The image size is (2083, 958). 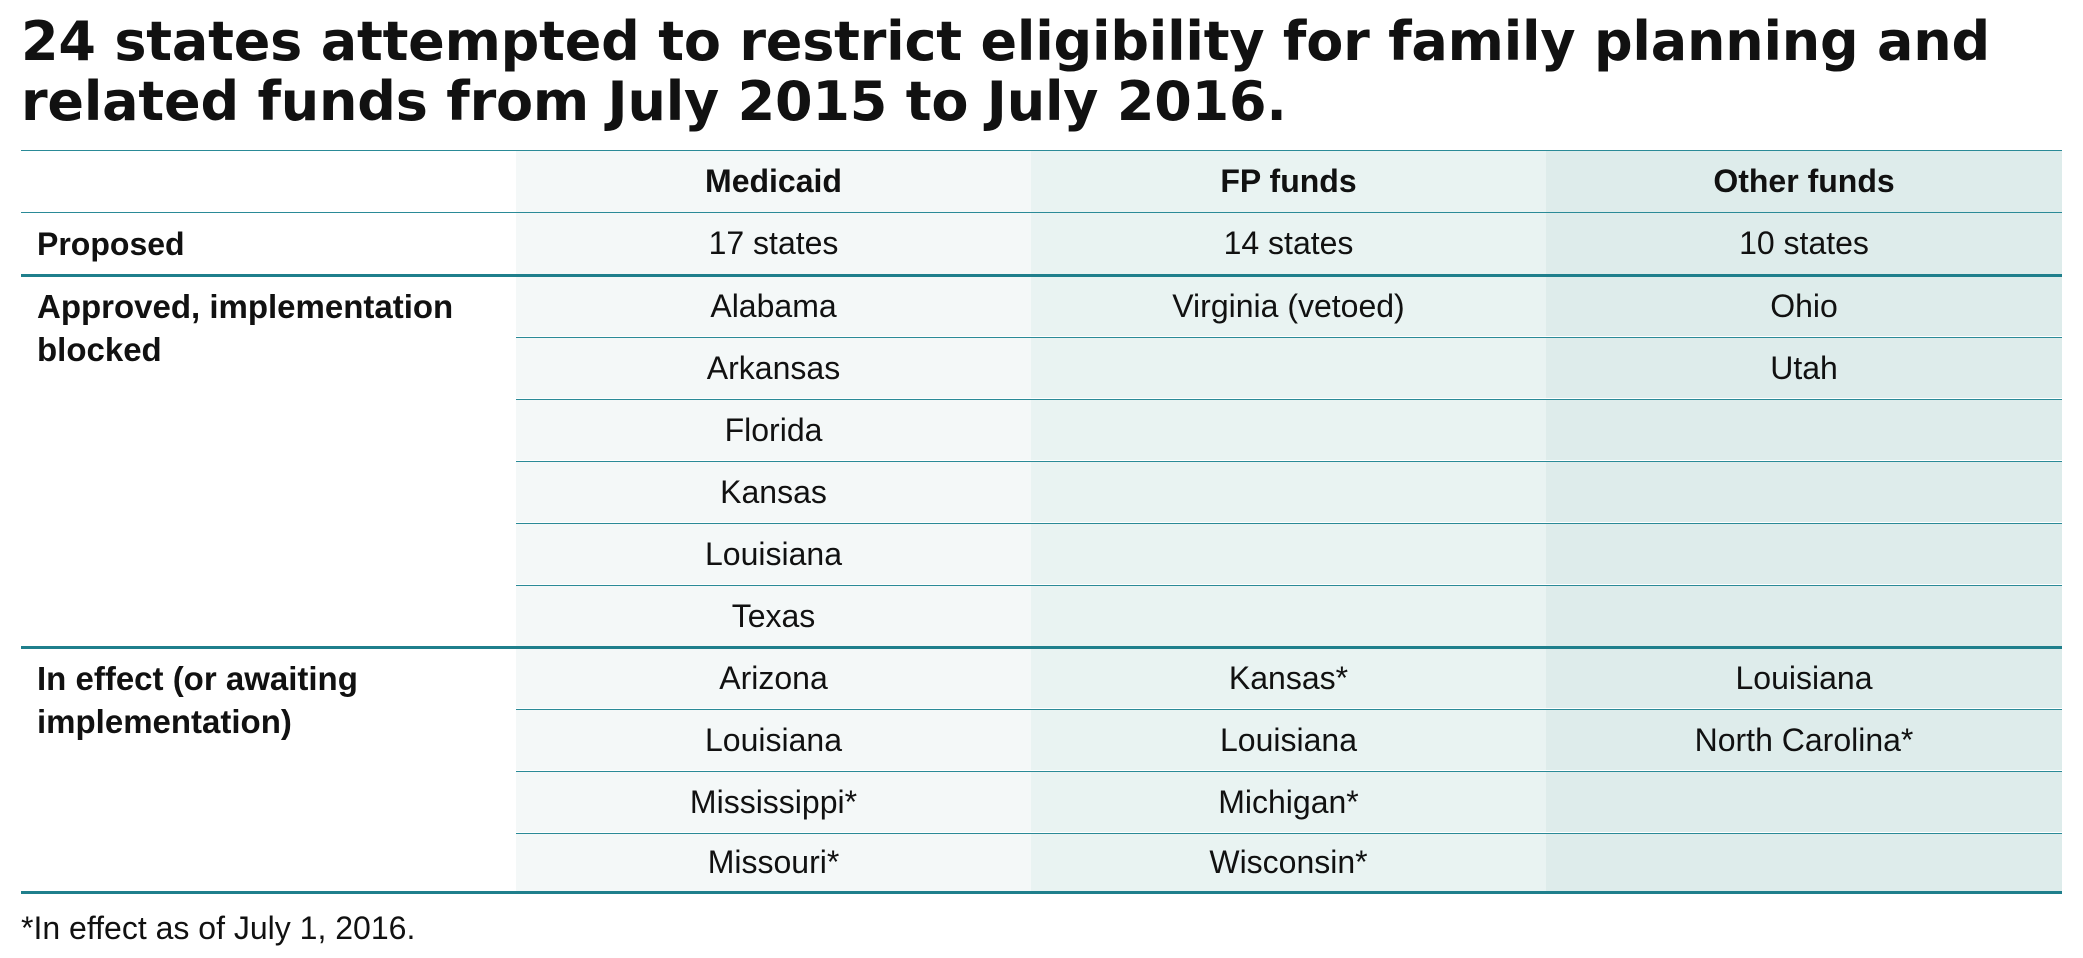 I want to click on table-cell: Kansas, so click(x=773, y=491).